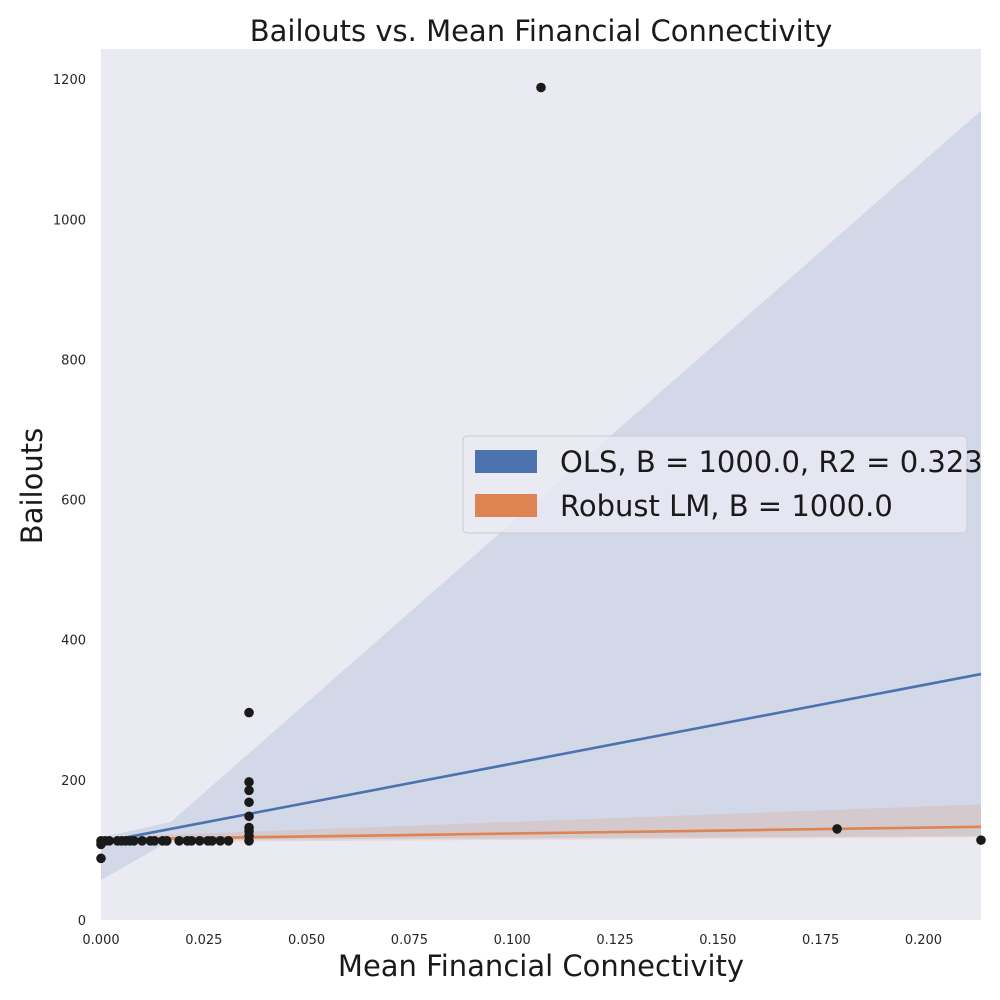 The image size is (1000, 1000). I want to click on x-tick-label: 0.150, so click(717, 940).